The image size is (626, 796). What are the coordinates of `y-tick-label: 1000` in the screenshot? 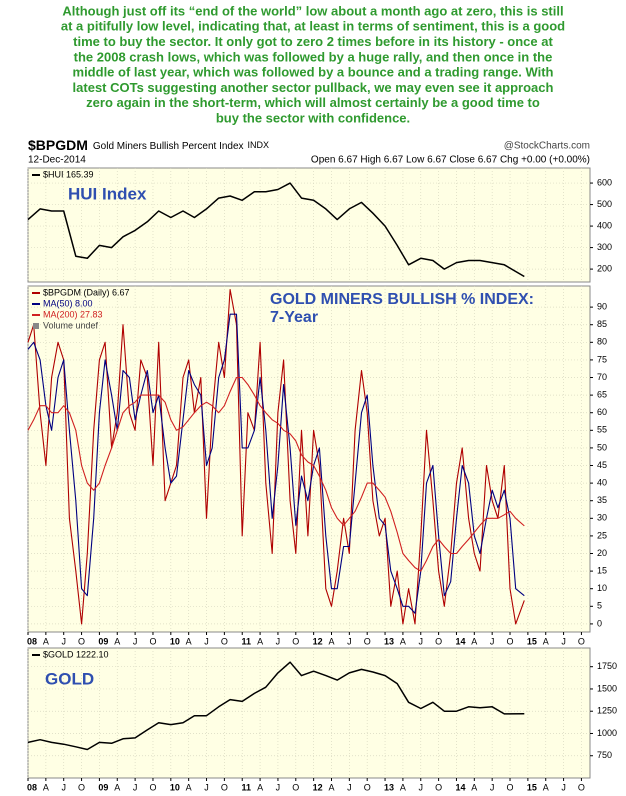 It's located at (607, 733).